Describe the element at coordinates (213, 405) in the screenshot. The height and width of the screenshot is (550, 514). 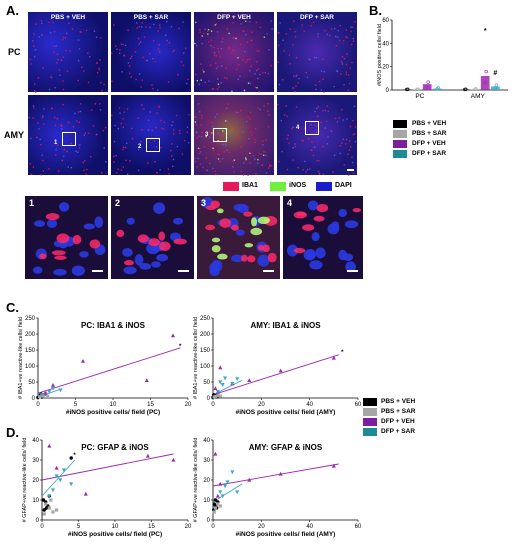
I see `chart-c2-x-tick-label: 0` at that location.